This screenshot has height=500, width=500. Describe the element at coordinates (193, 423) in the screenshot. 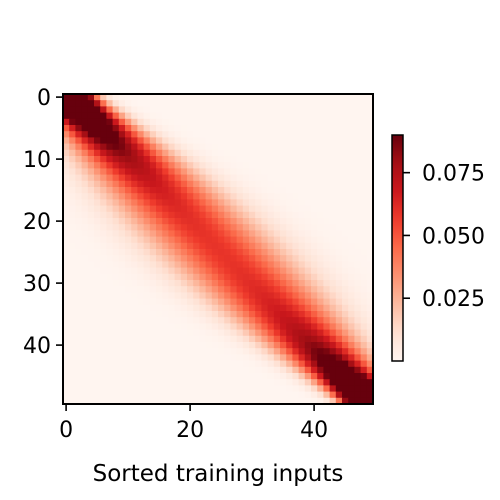

I see `x-axis: 0 20 40` at that location.